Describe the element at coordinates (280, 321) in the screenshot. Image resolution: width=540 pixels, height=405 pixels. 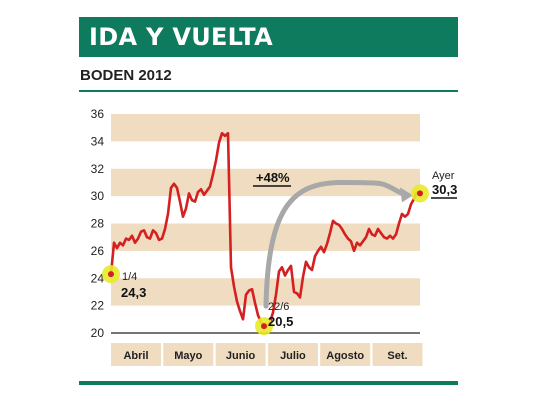
I see `min-value-label: 20,5` at that location.